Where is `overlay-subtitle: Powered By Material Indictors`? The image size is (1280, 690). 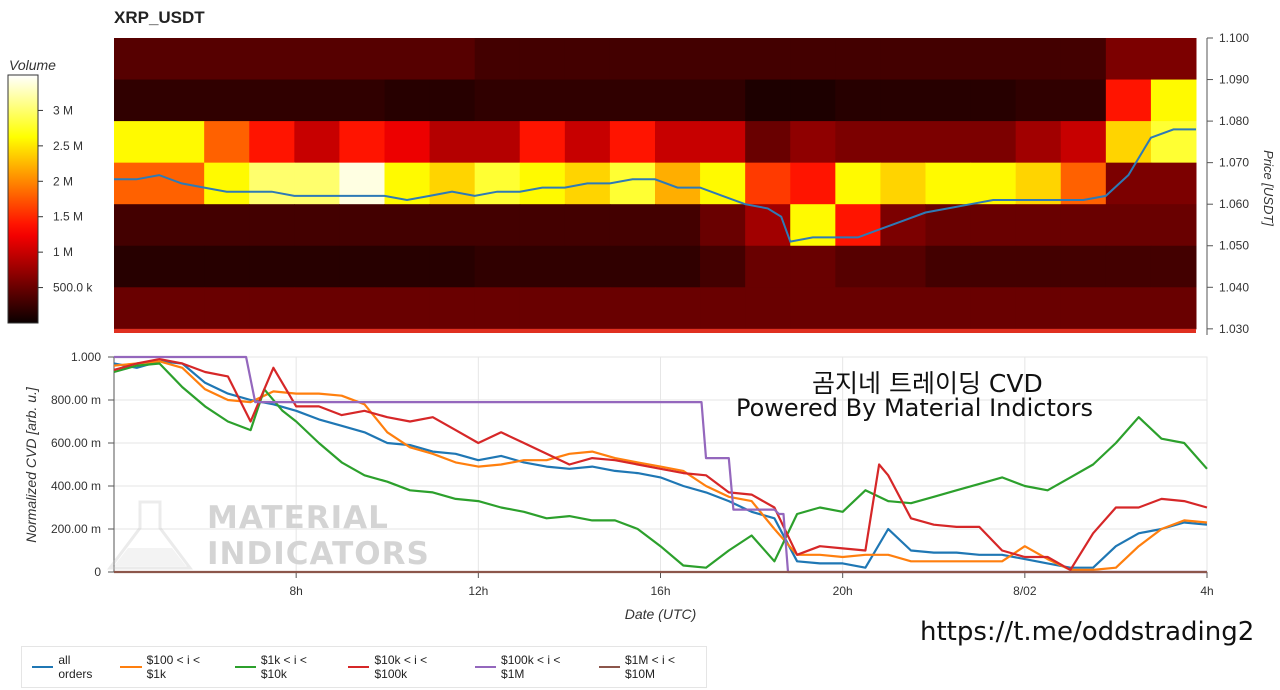 overlay-subtitle: Powered By Material Indictors is located at coordinates (914, 408).